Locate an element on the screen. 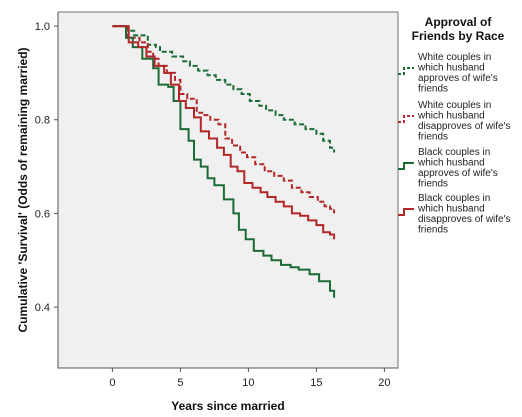 This screenshot has height=417, width=522. x-axis-ticks: 0 5 10 15 20 is located at coordinates (250, 378).